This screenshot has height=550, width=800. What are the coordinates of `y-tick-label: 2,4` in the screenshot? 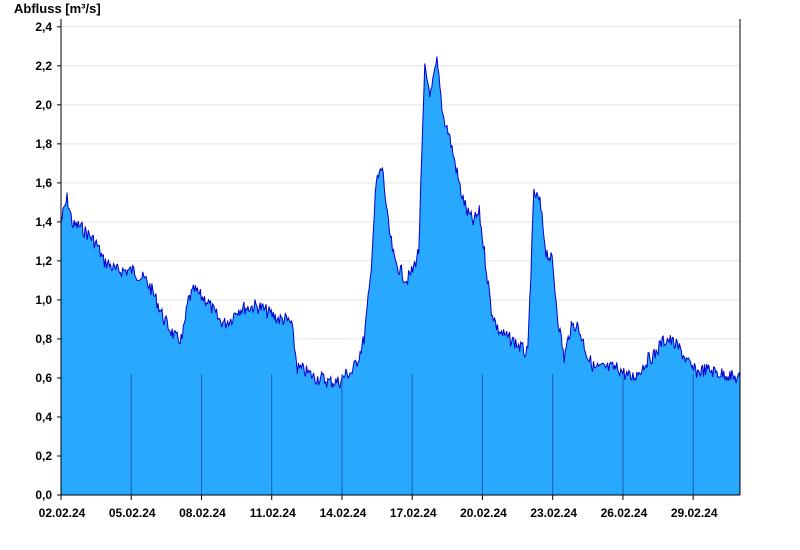 It's located at (43, 27).